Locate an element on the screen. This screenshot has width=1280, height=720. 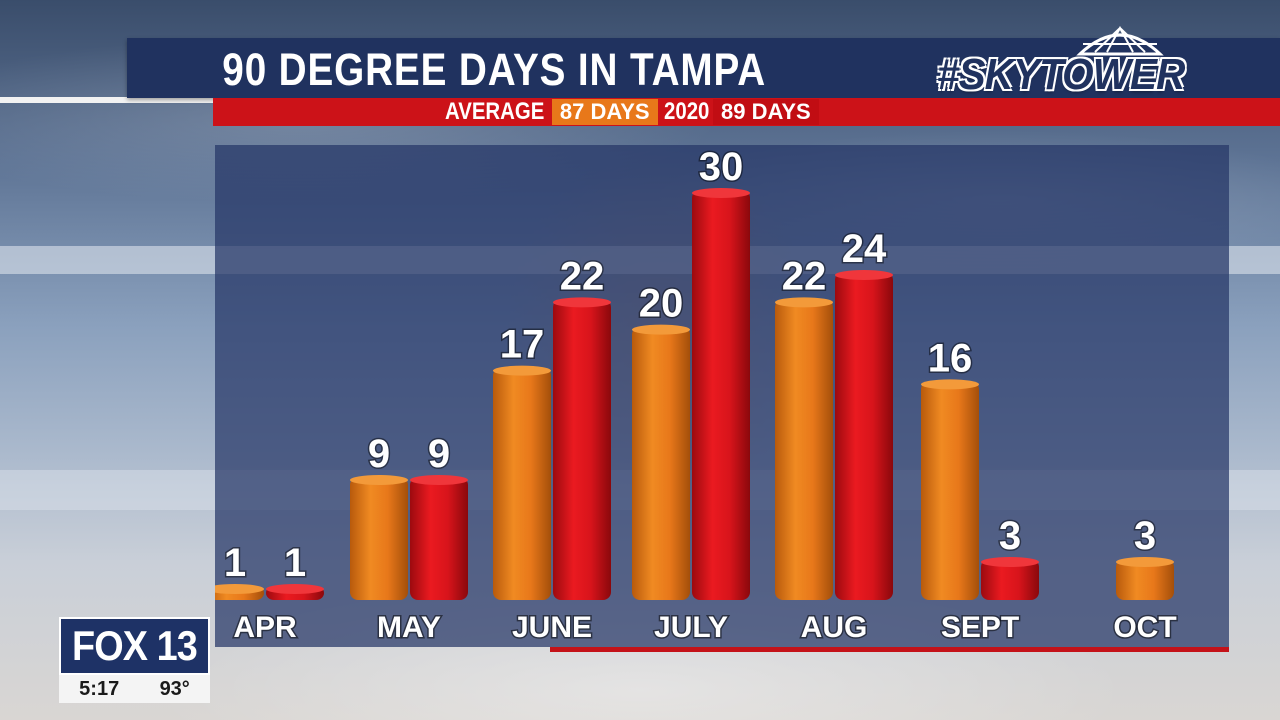
panel-underline is located at coordinates (889, 649).